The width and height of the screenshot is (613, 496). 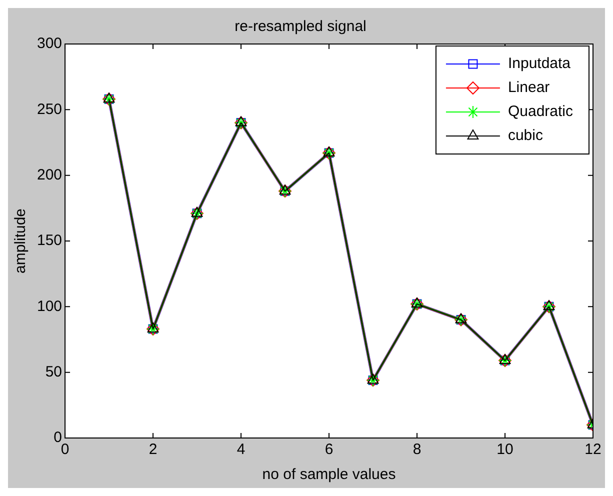 I want to click on y-tick-label: 300, so click(x=49, y=43).